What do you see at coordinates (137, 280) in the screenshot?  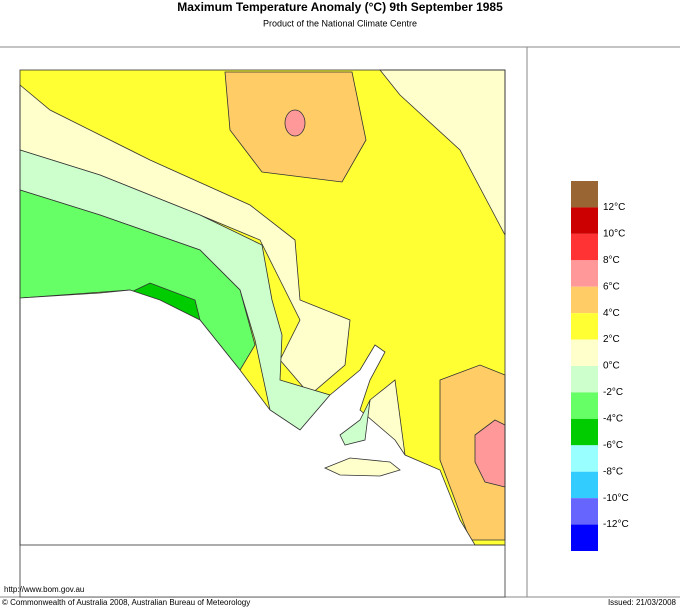 I see `region-m4-m2` at bounding box center [137, 280].